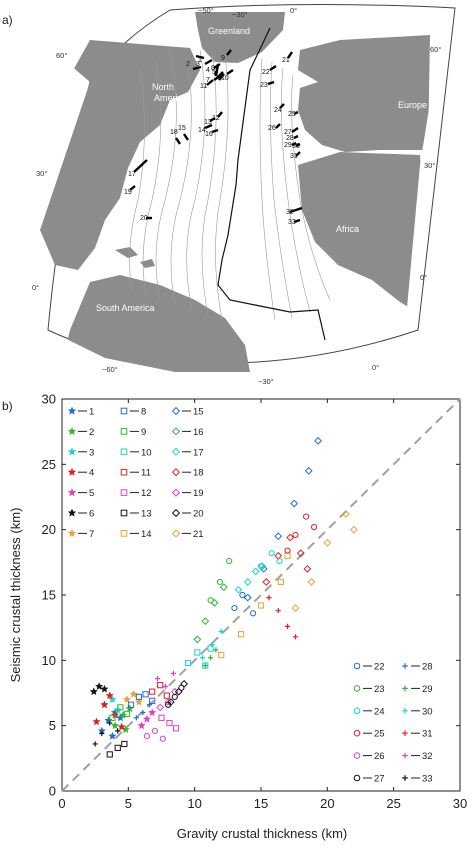  What do you see at coordinates (226, 55) in the screenshot?
I see `site-9: 9` at bounding box center [226, 55].